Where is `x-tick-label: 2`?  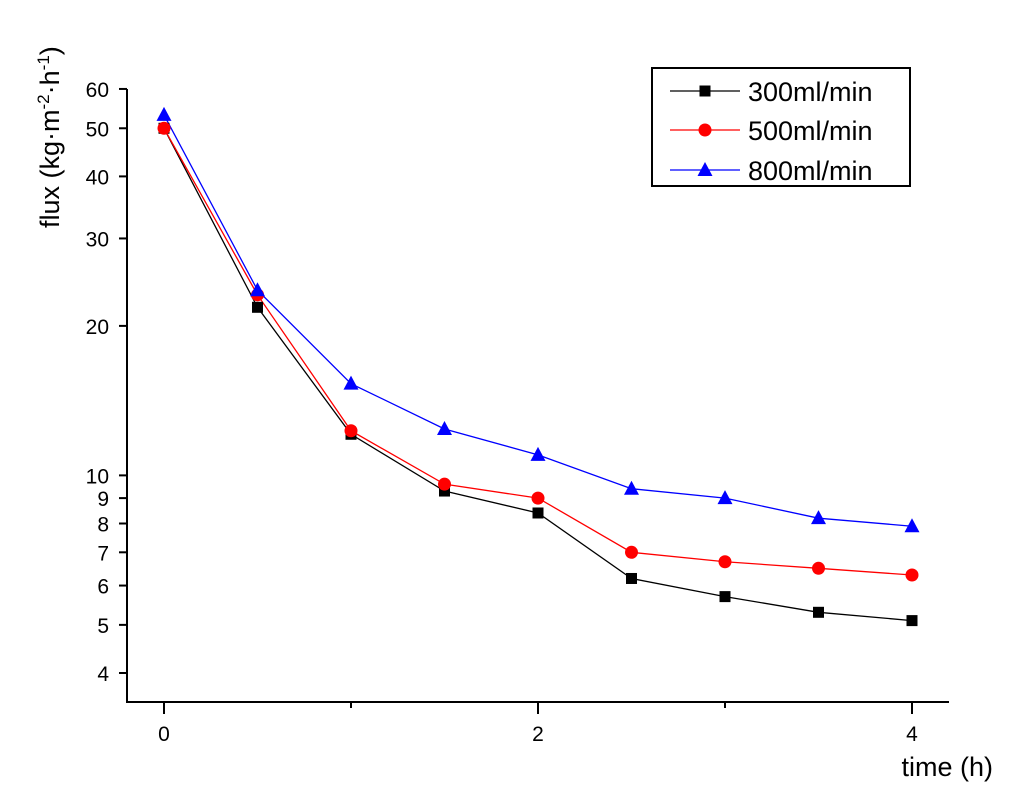
x-tick-label: 2 is located at coordinates (538, 734).